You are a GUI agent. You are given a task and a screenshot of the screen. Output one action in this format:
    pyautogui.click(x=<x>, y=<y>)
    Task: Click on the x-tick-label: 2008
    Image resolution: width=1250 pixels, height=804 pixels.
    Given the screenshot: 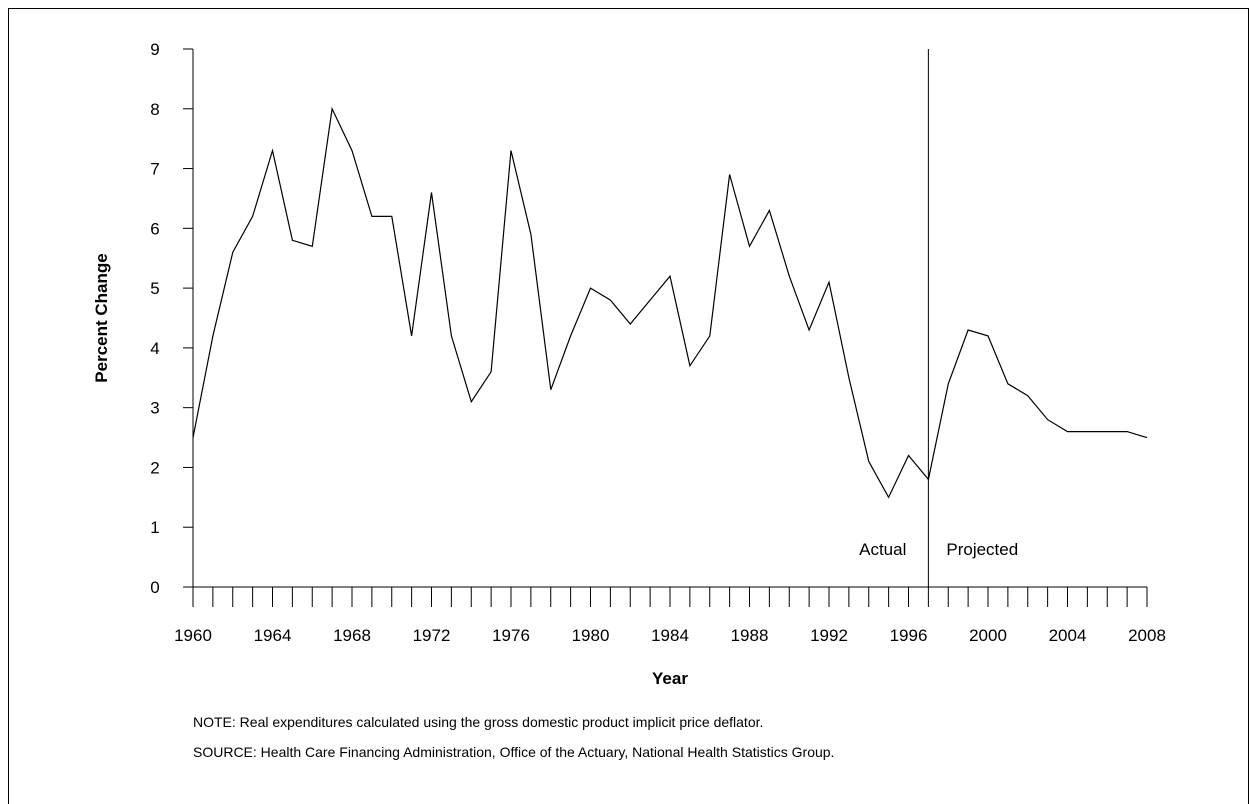 What is the action you would take?
    pyautogui.click(x=1147, y=635)
    